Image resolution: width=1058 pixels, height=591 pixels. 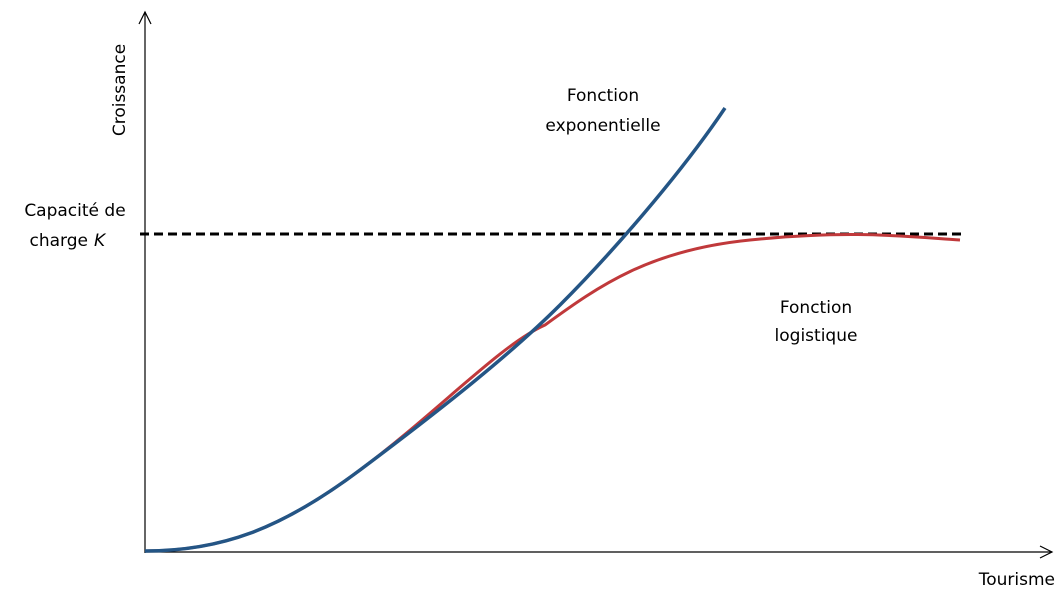 I want to click on logistic-label: logistique, so click(x=816, y=336).